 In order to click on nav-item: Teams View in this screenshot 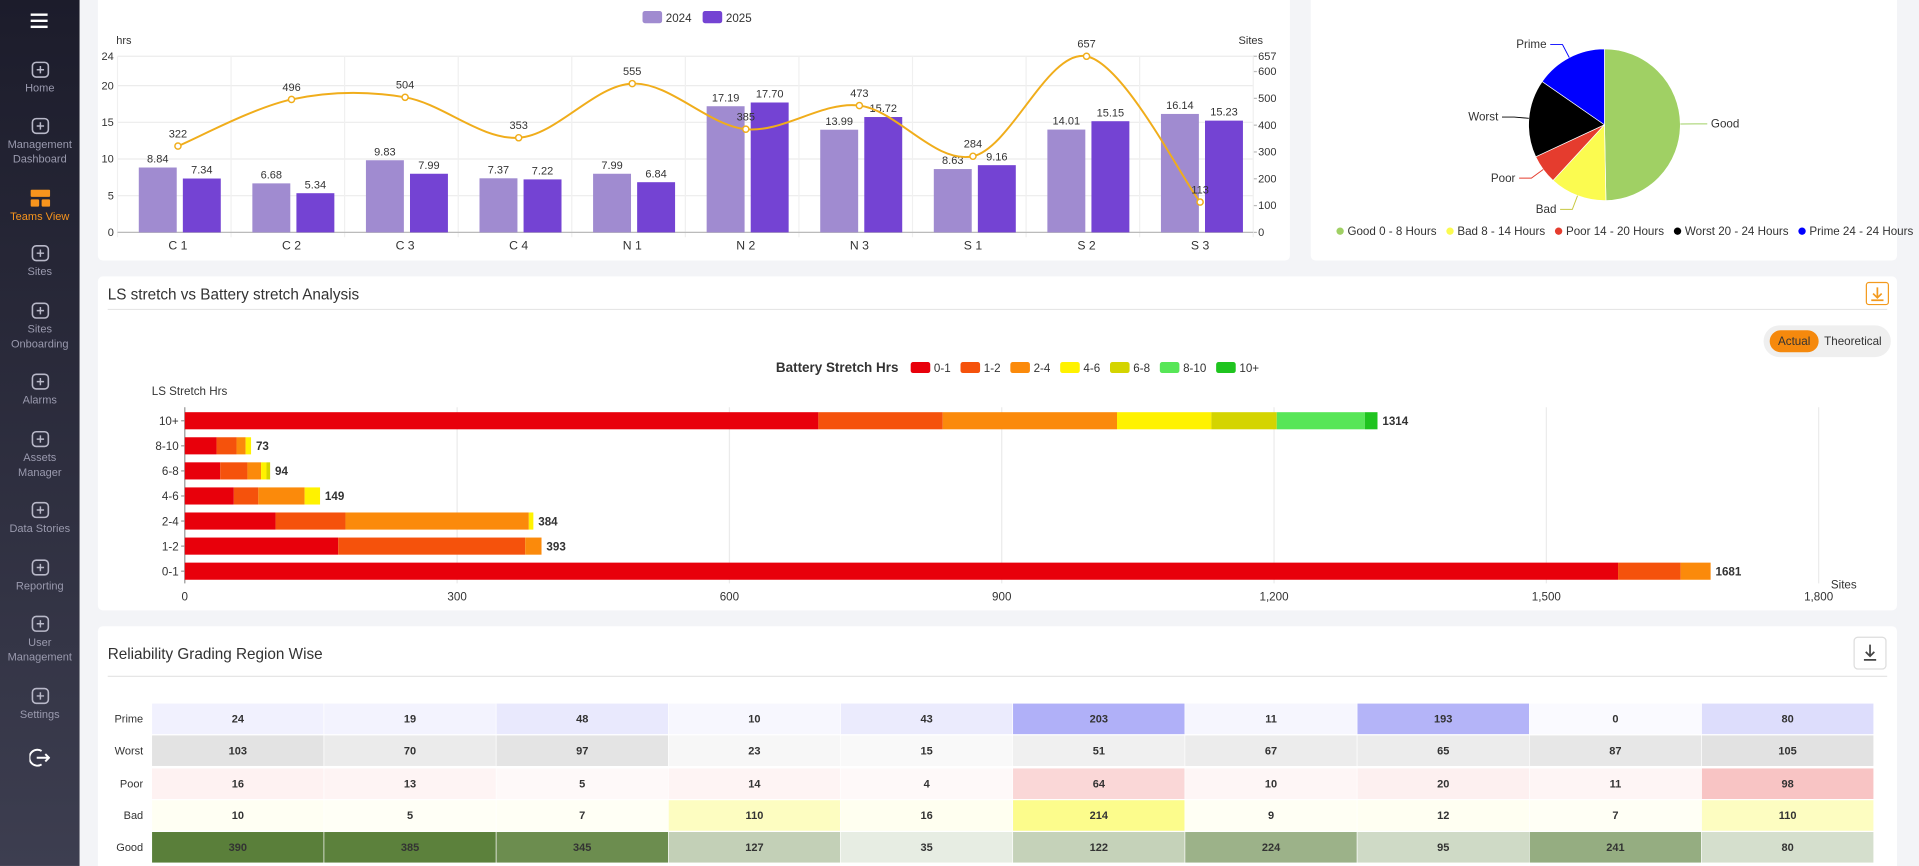, I will do `click(40, 206)`.